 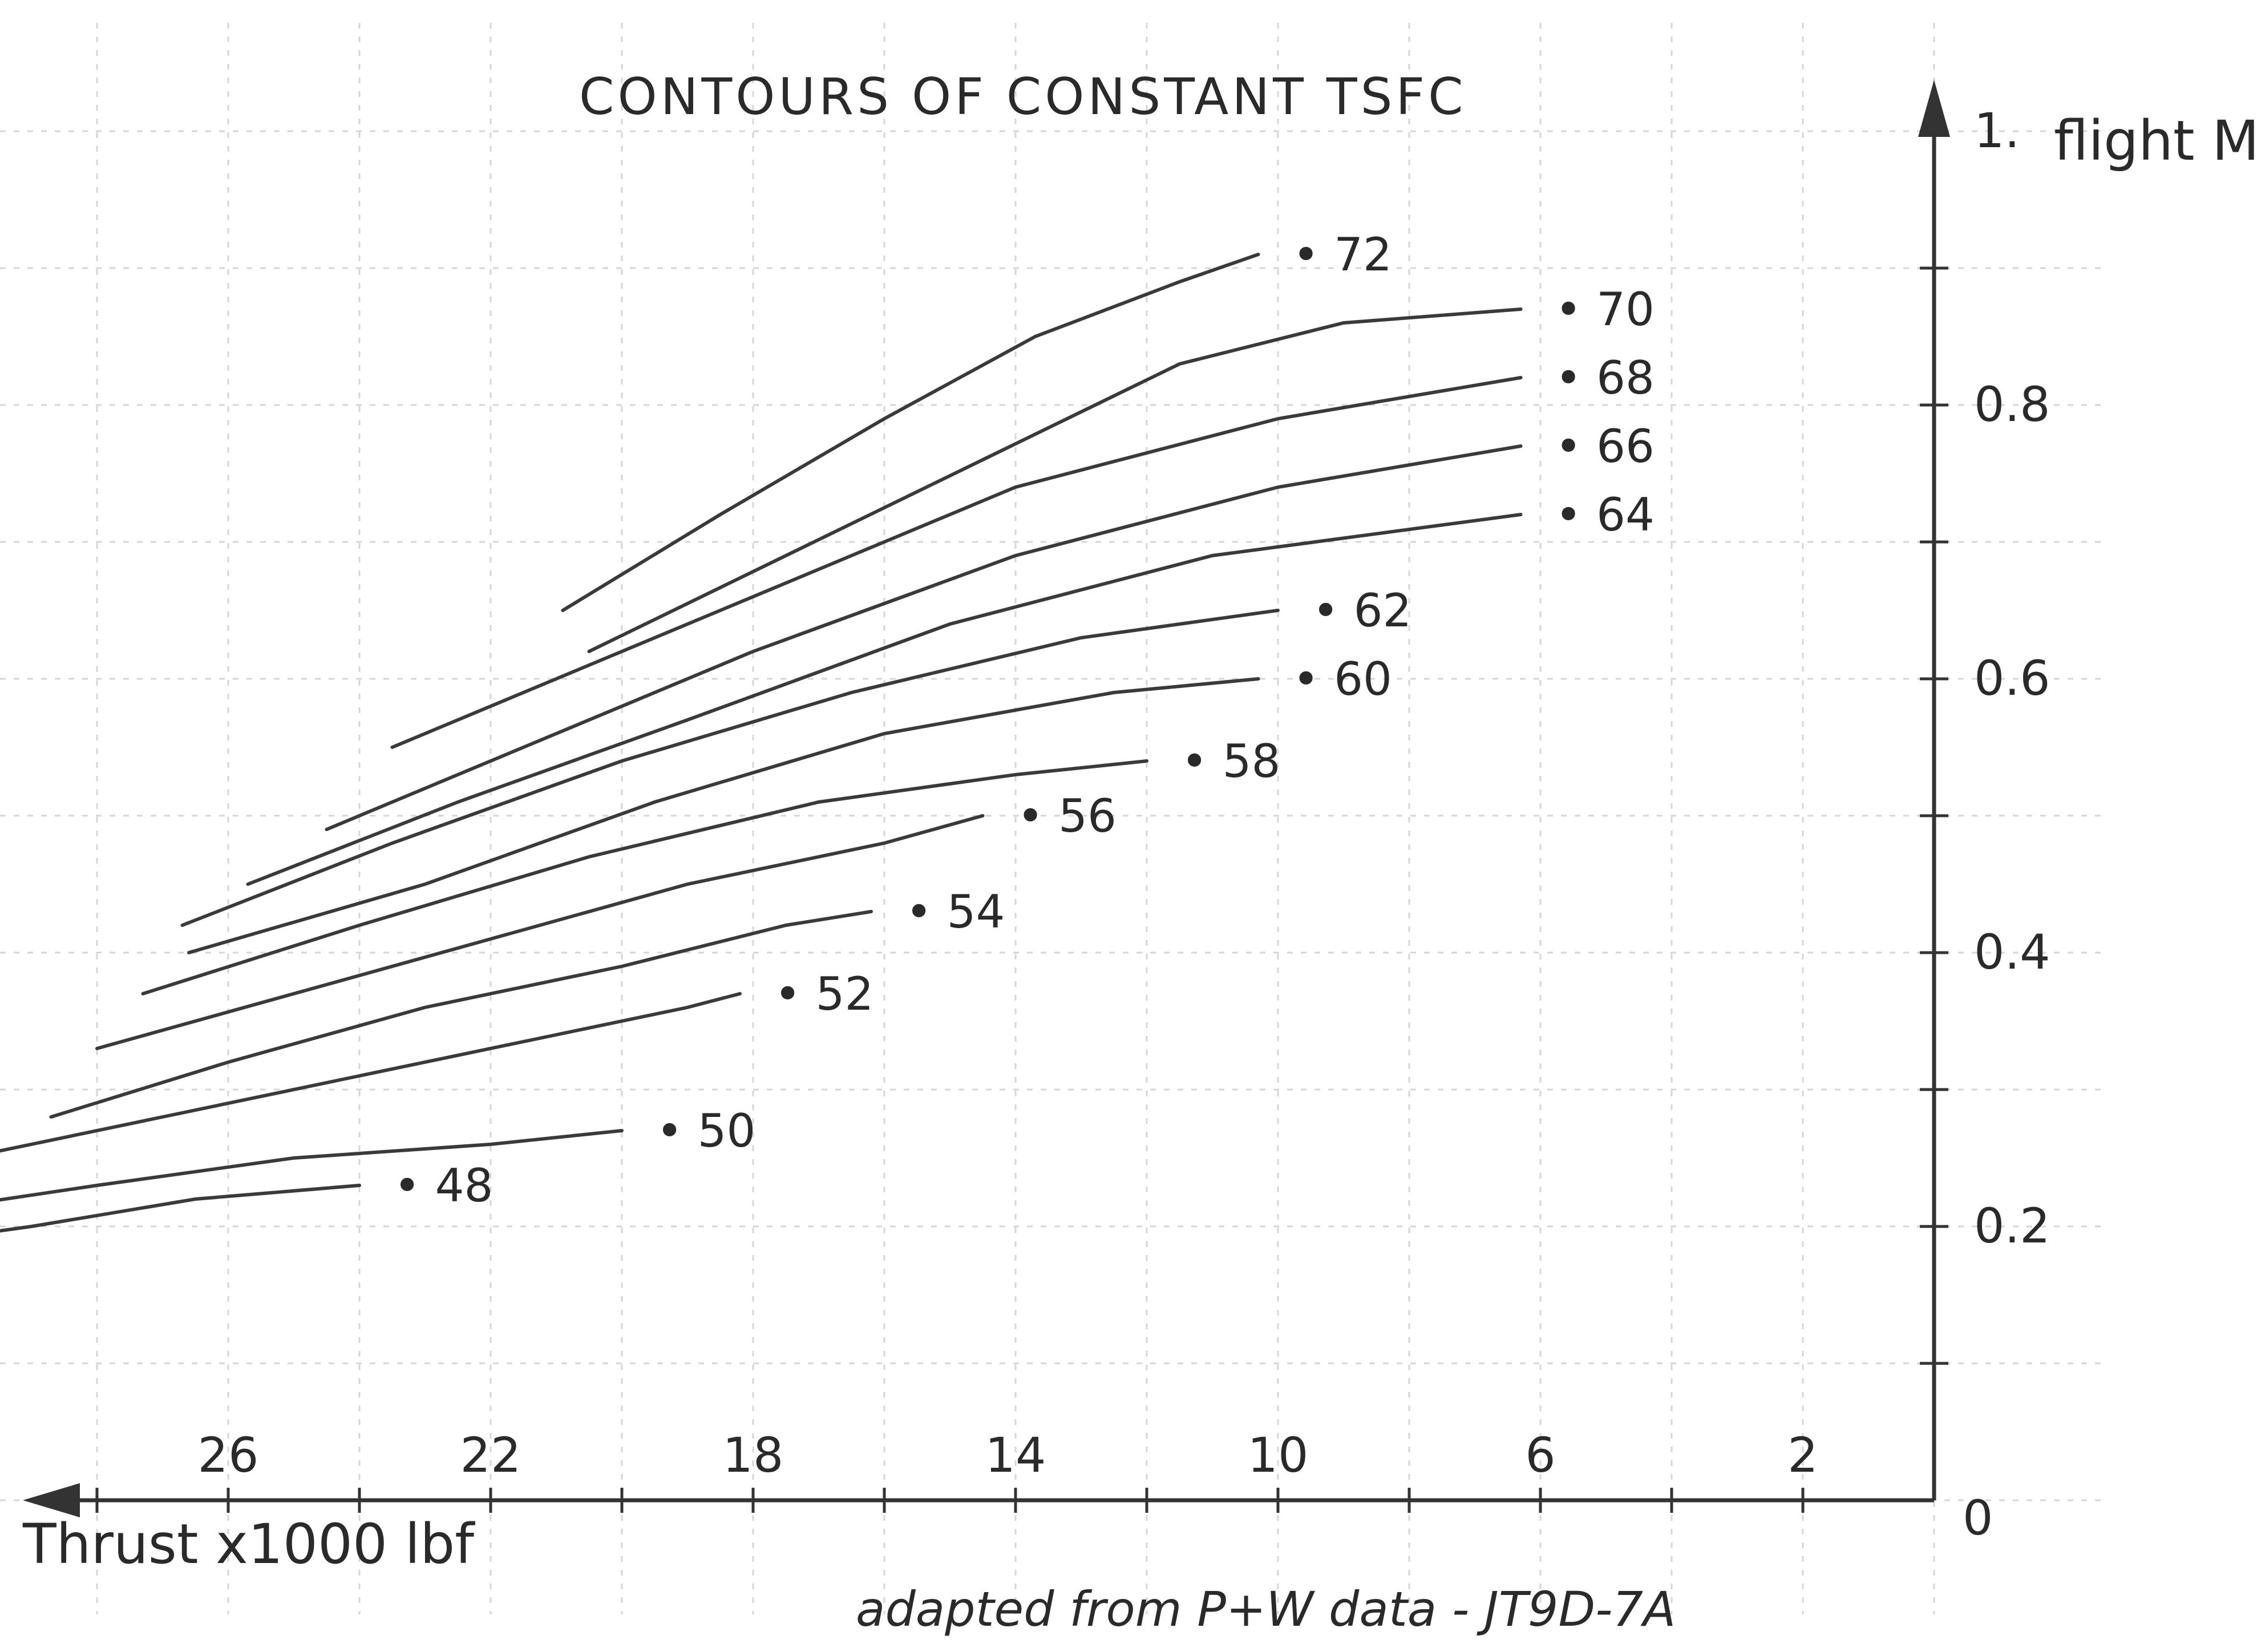 What do you see at coordinates (1342, 254) in the screenshot?
I see `contour-label: • 72` at bounding box center [1342, 254].